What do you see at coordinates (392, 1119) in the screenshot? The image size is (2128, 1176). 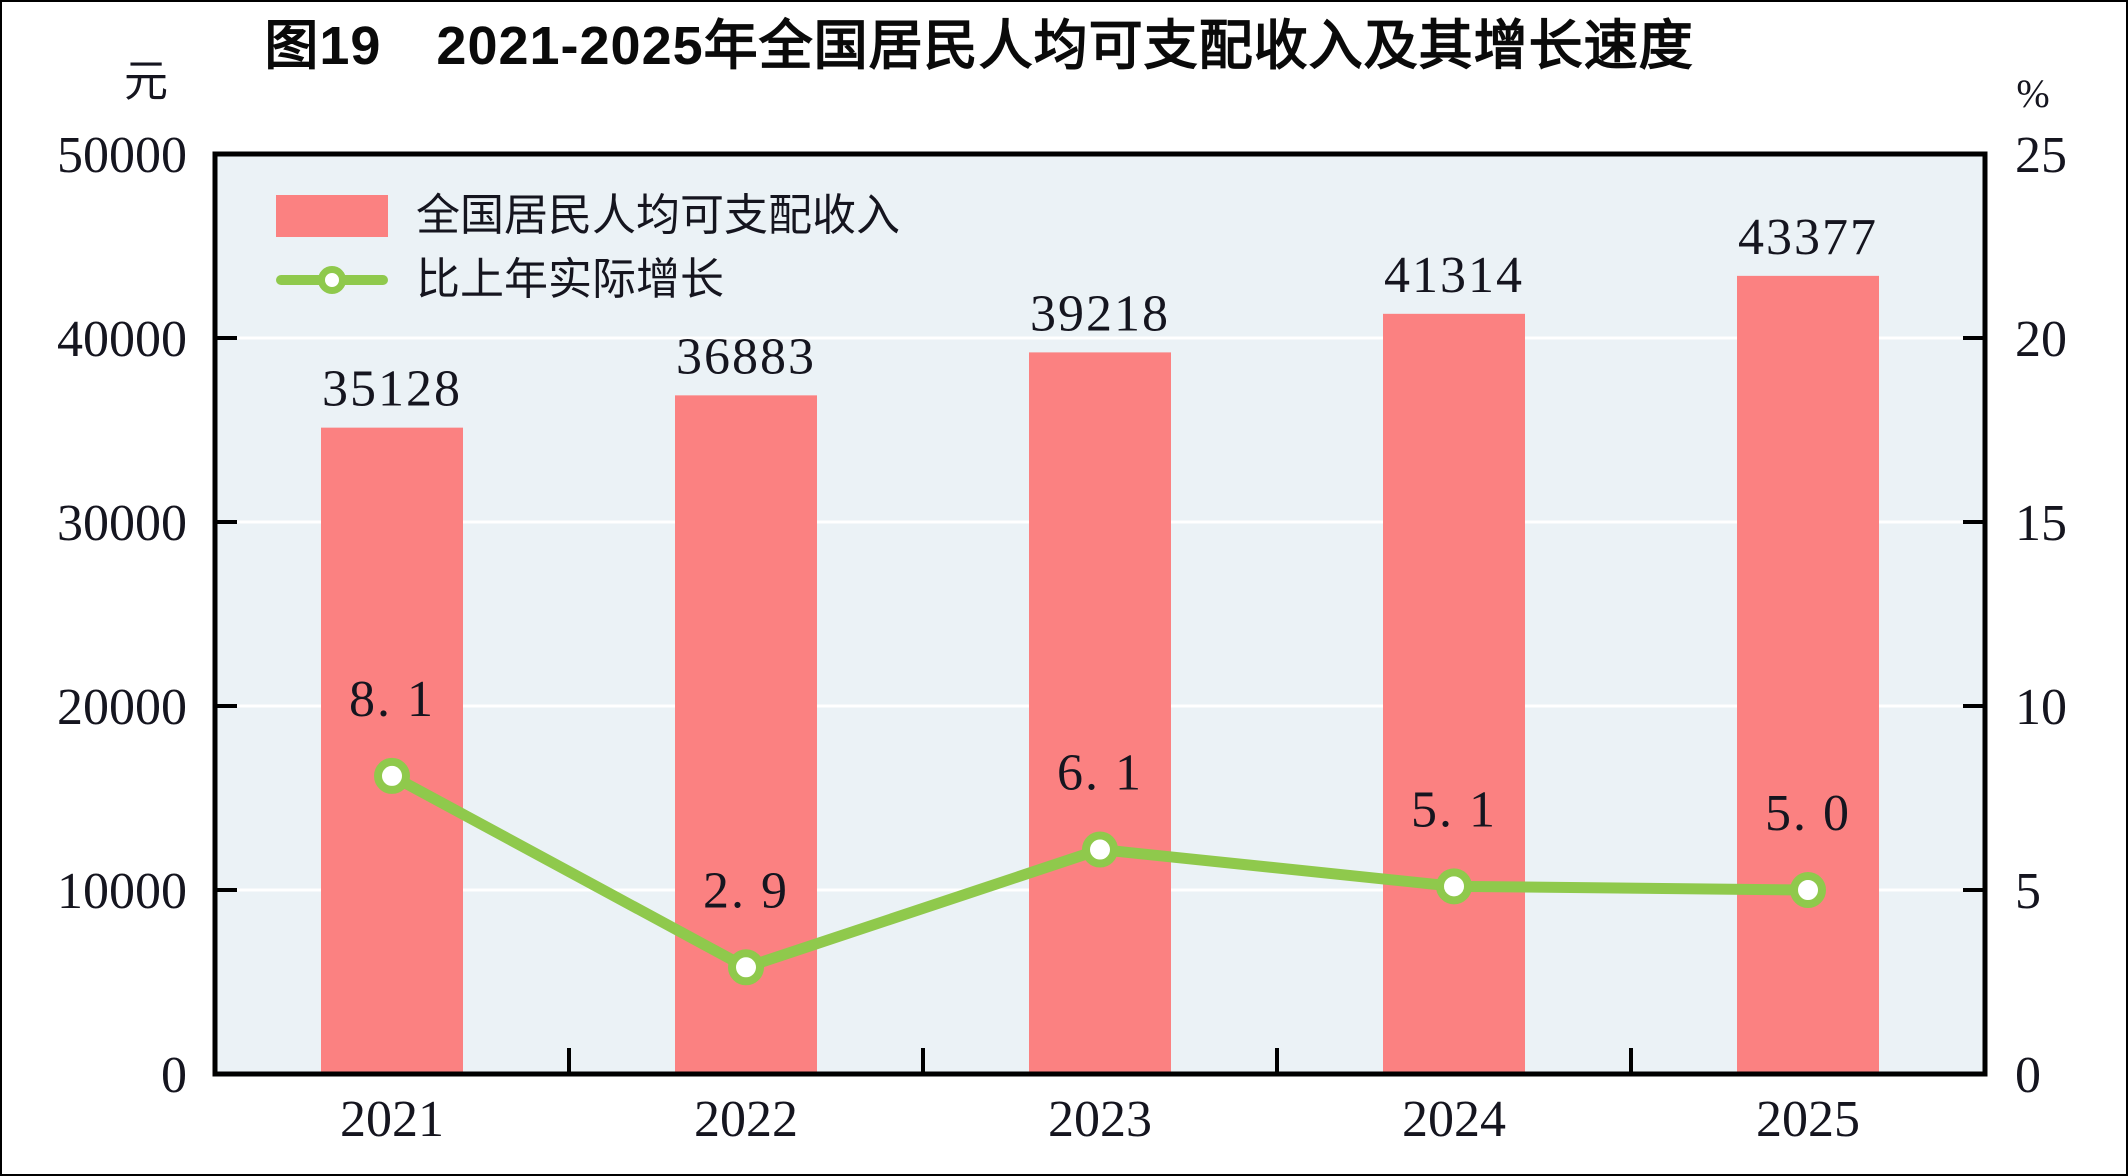 I see `x-axis-label-2021: 2021` at bounding box center [392, 1119].